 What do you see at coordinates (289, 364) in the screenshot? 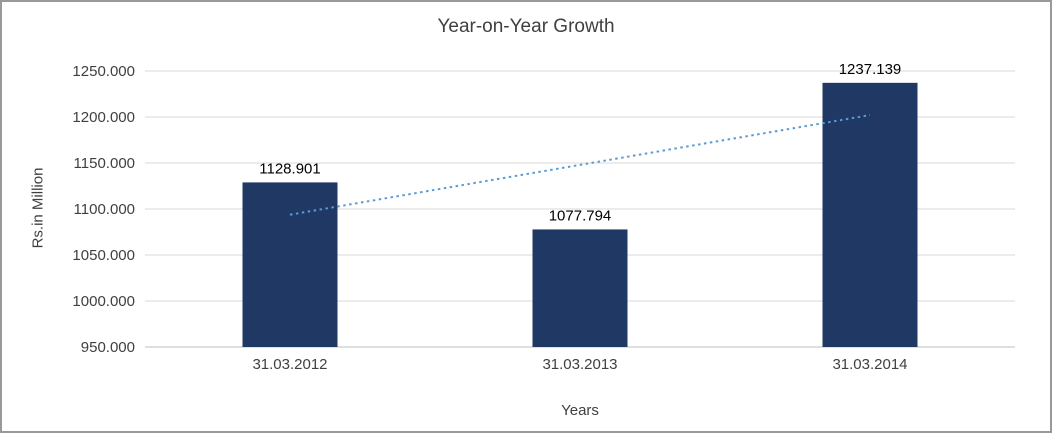
I see `x-category-label: 31.03.2012` at bounding box center [289, 364].